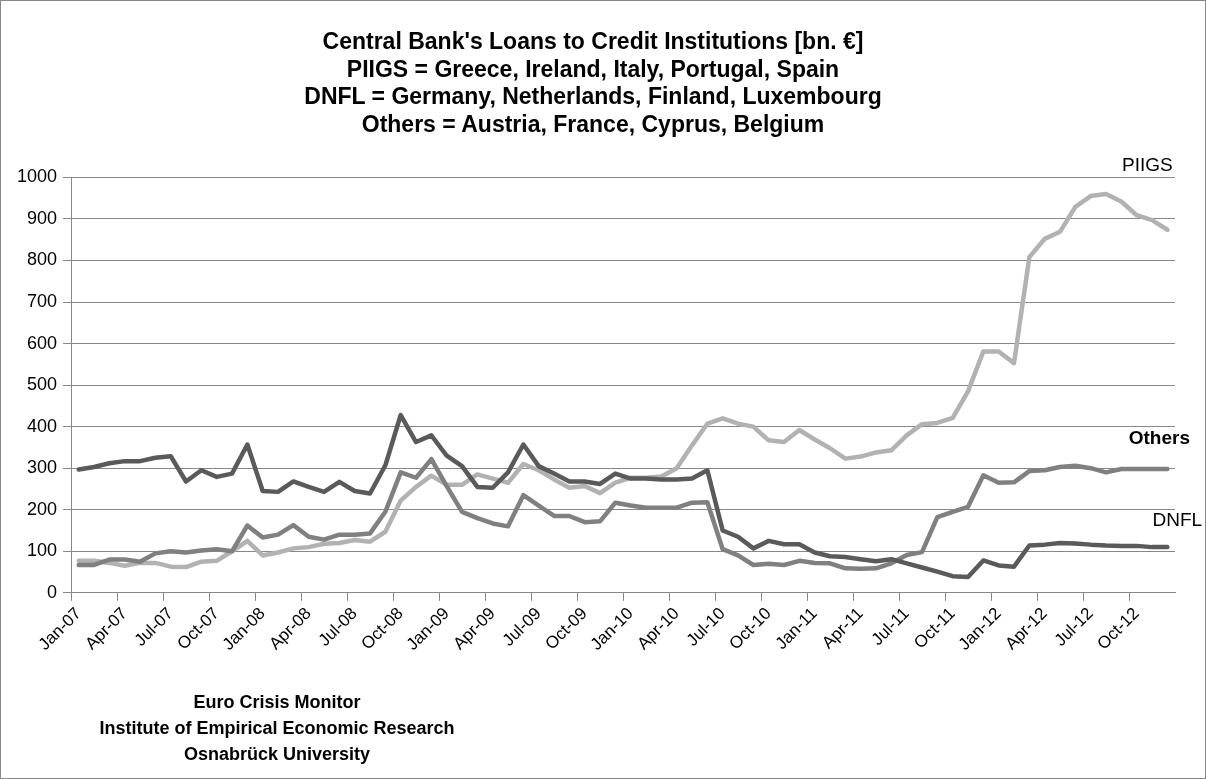 This screenshot has width=1206, height=779. What do you see at coordinates (42, 259) in the screenshot?
I see `y-tick-label: 800` at bounding box center [42, 259].